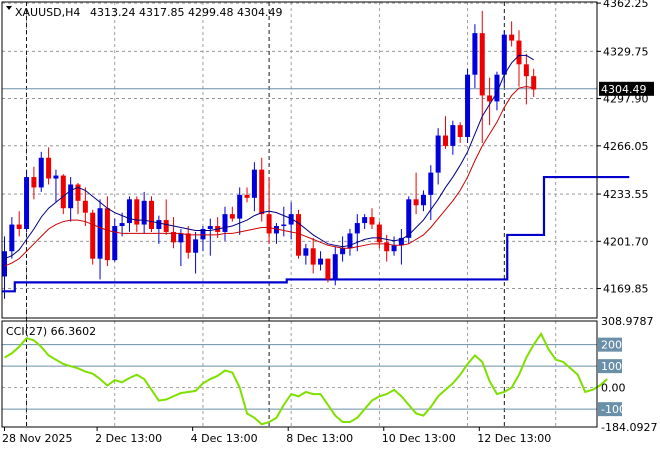  Describe the element at coordinates (319, 438) in the screenshot. I see `time-tick-label: 8 Dec 13:00` at that location.